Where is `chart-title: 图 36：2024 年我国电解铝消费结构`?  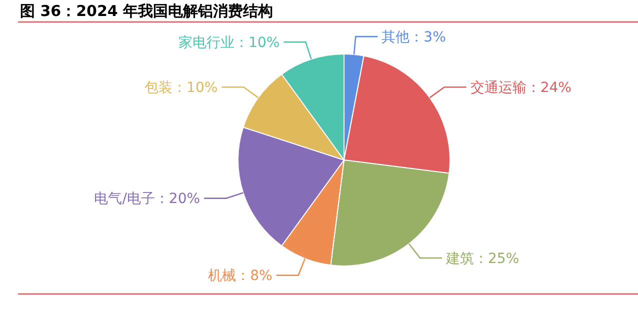 chart-title: 图 36：2024 年我国电解铝消费结构 is located at coordinates (147, 11).